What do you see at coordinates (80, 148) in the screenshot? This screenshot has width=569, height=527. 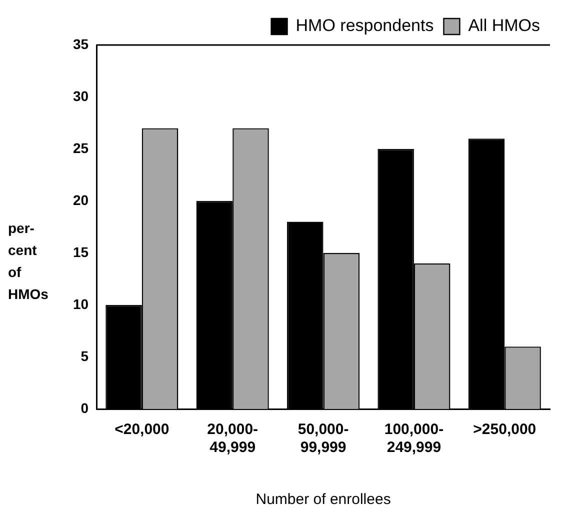 I see `y-tick-label: 25` at bounding box center [80, 148].